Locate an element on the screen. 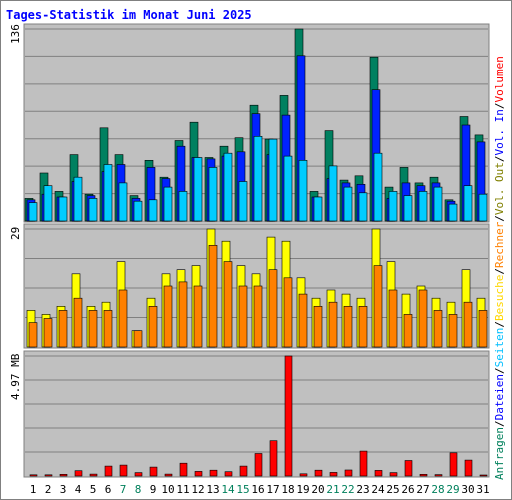  x-tick-label: 31 is located at coordinates (482, 489).